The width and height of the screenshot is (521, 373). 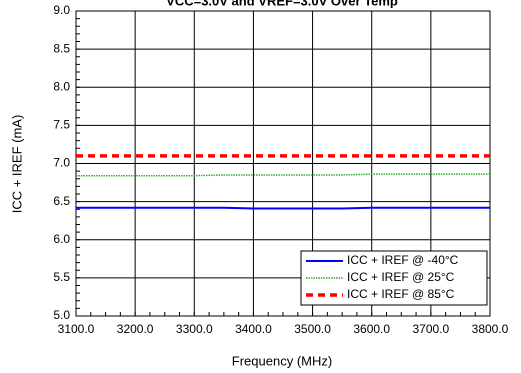 I want to click on x-tick-label: 3400.0, so click(x=253, y=329).